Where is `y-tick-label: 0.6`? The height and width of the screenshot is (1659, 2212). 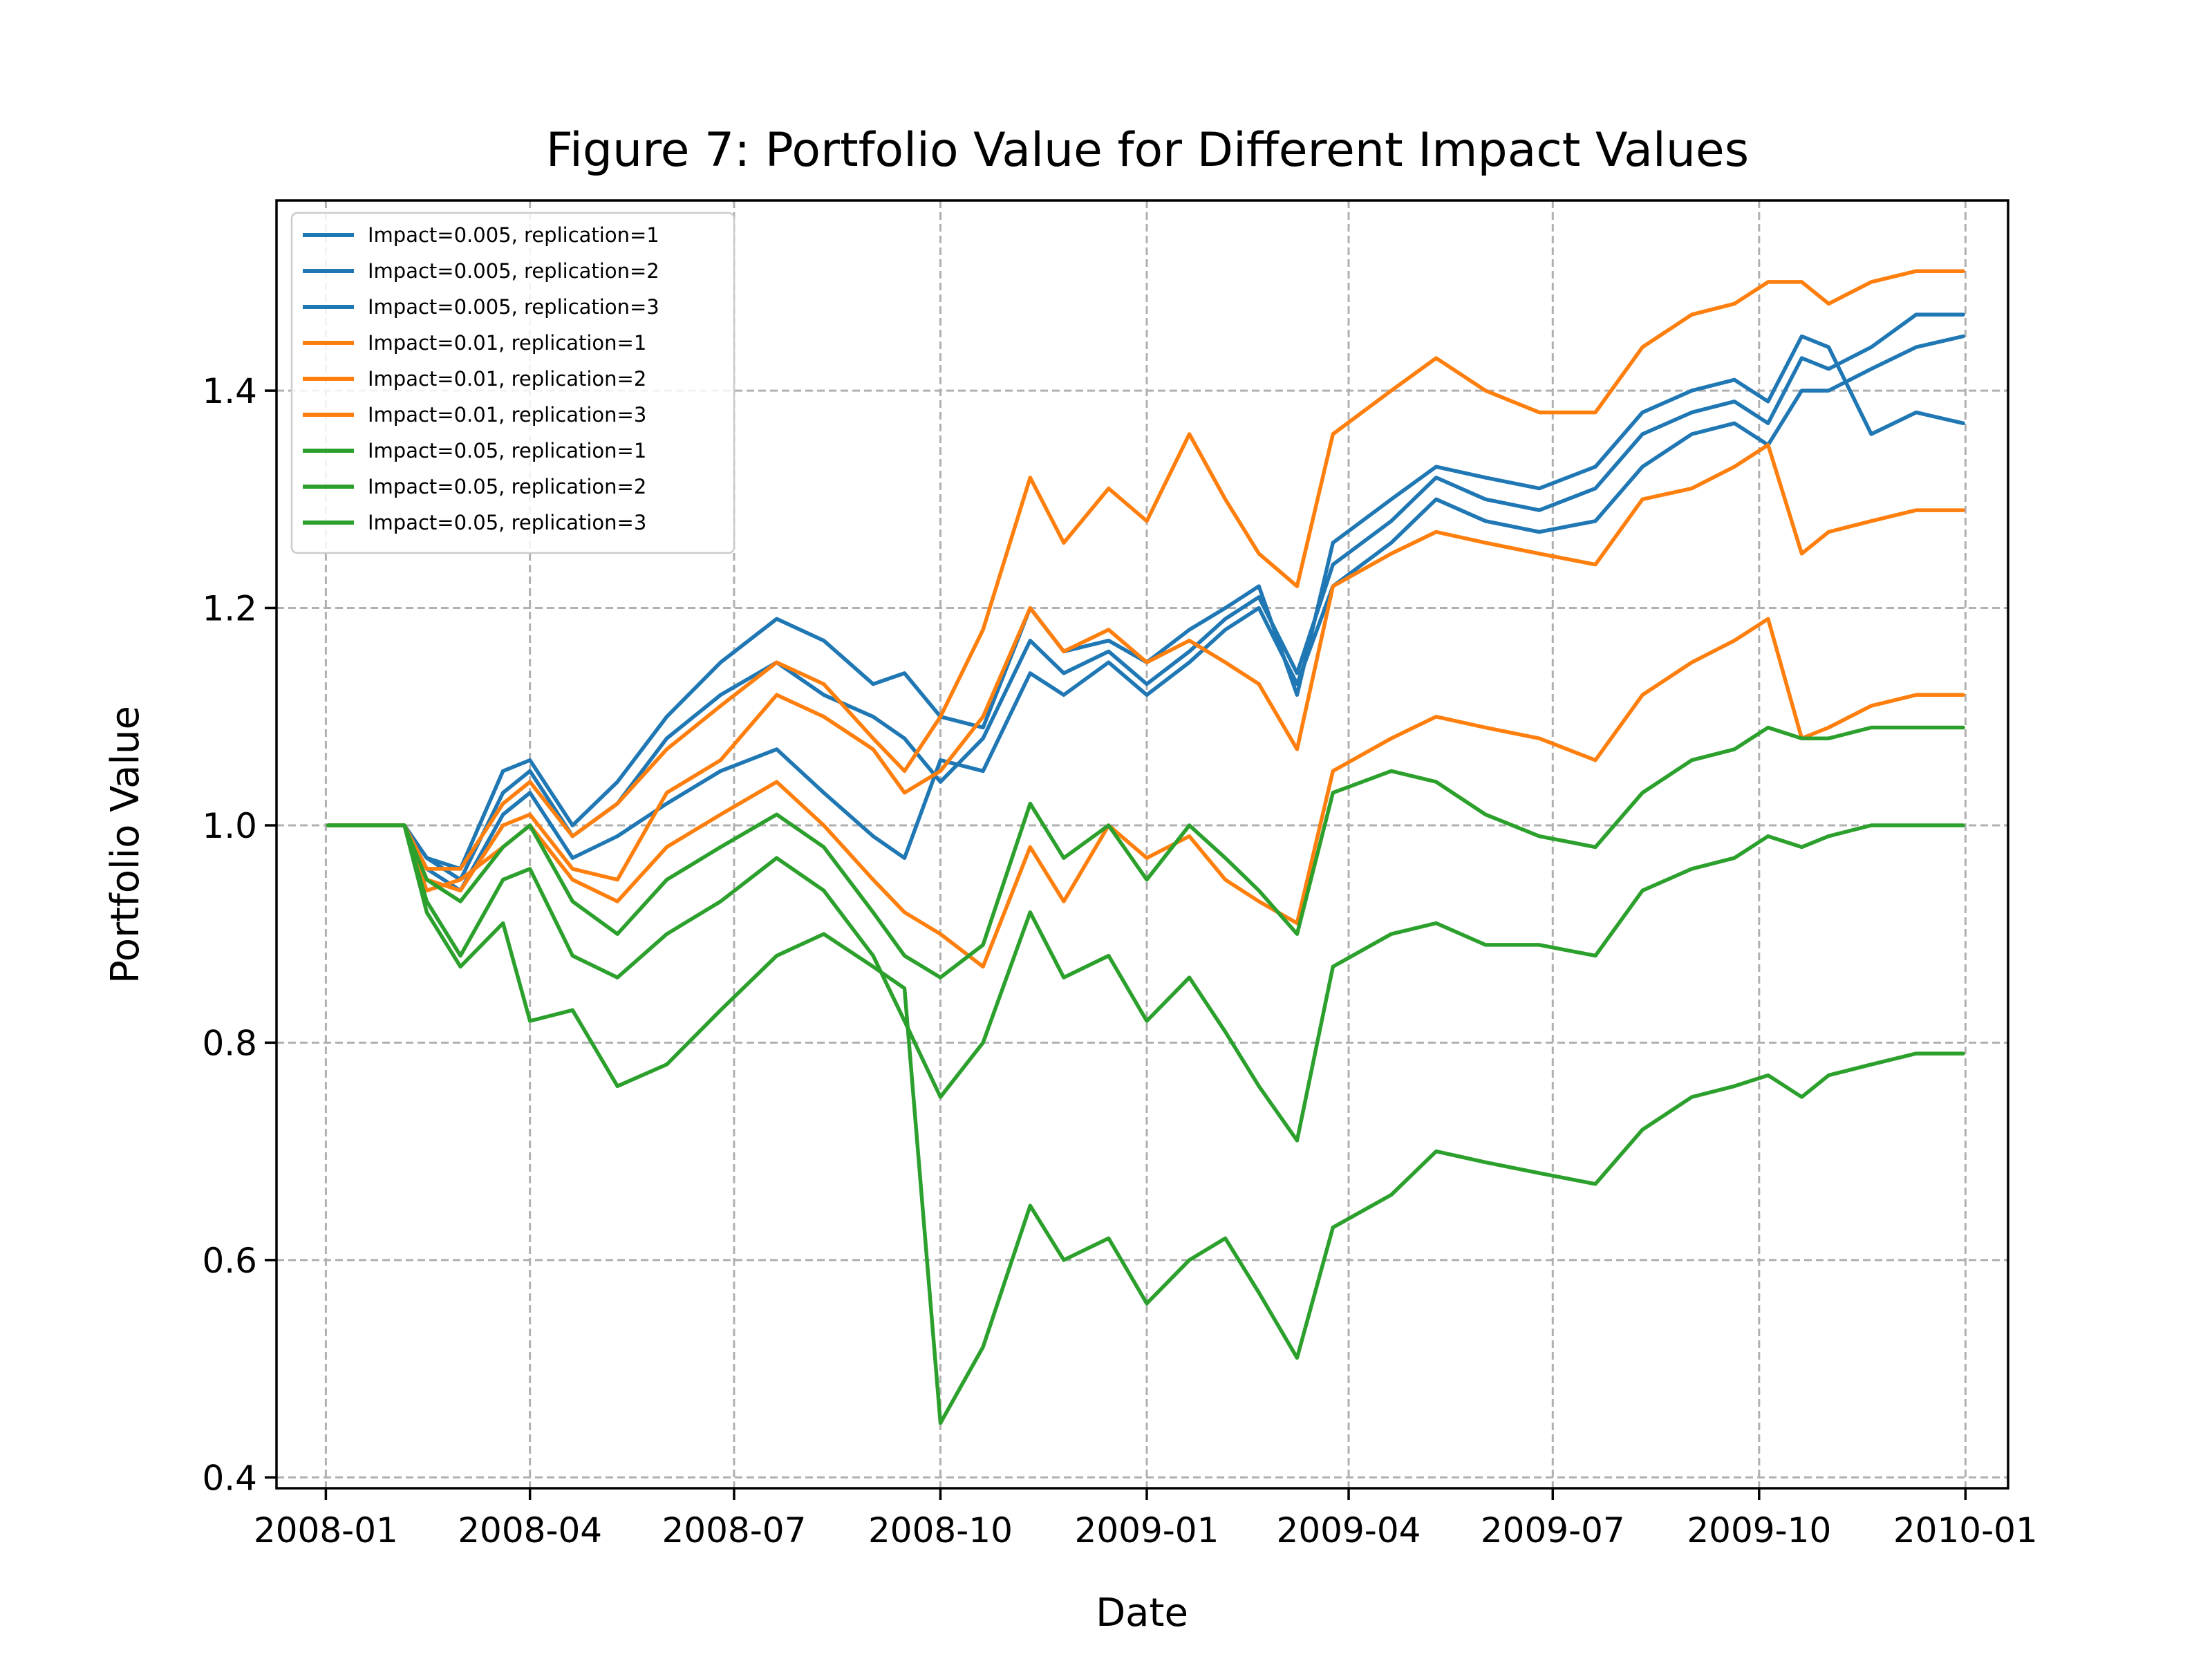 y-tick-label: 0.6 is located at coordinates (229, 1261).